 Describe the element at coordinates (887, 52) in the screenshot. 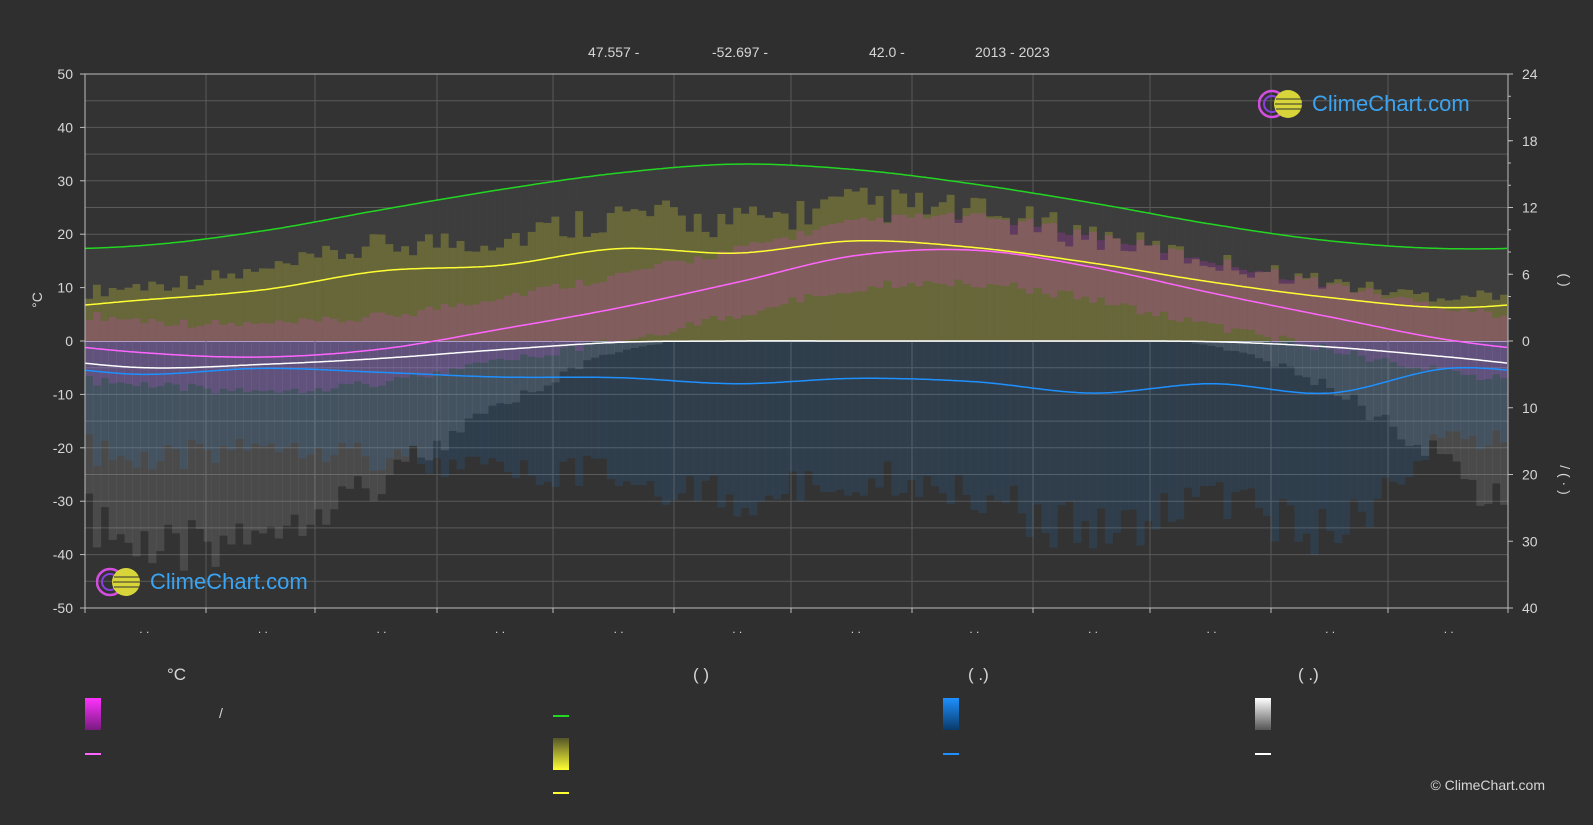

I see `header-elevation: 42.0 -` at that location.